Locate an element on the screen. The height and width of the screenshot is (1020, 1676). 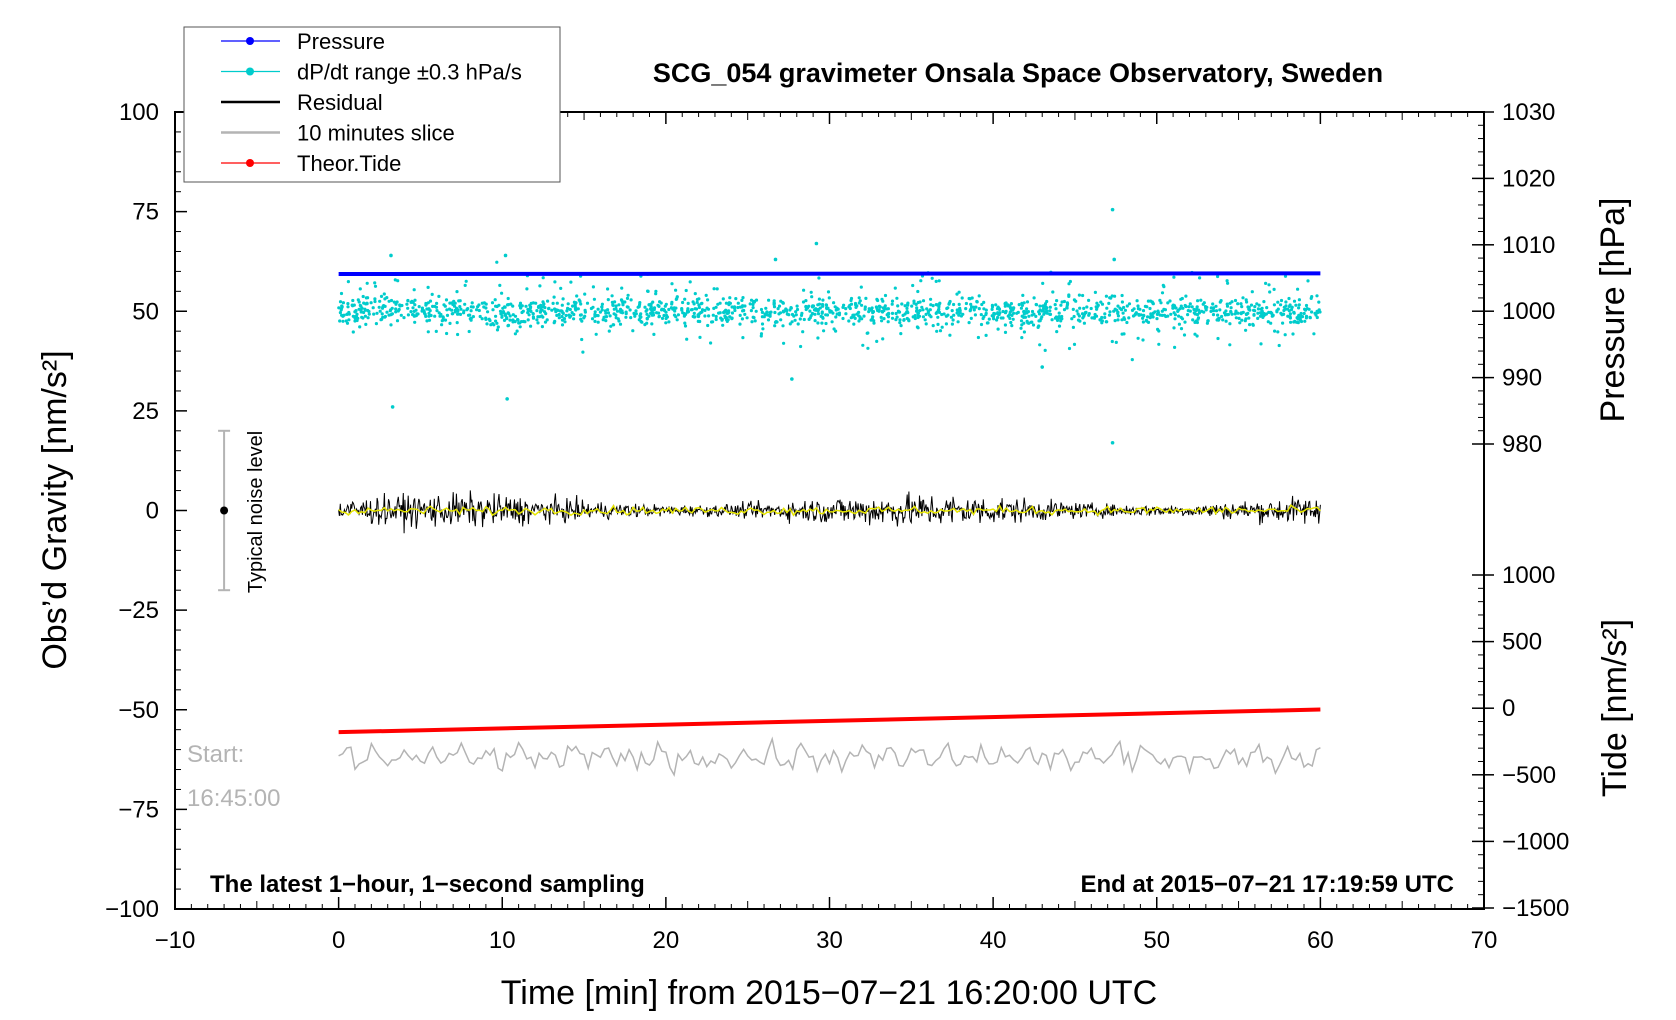
y-tick-label: −50 is located at coordinates (138, 710).